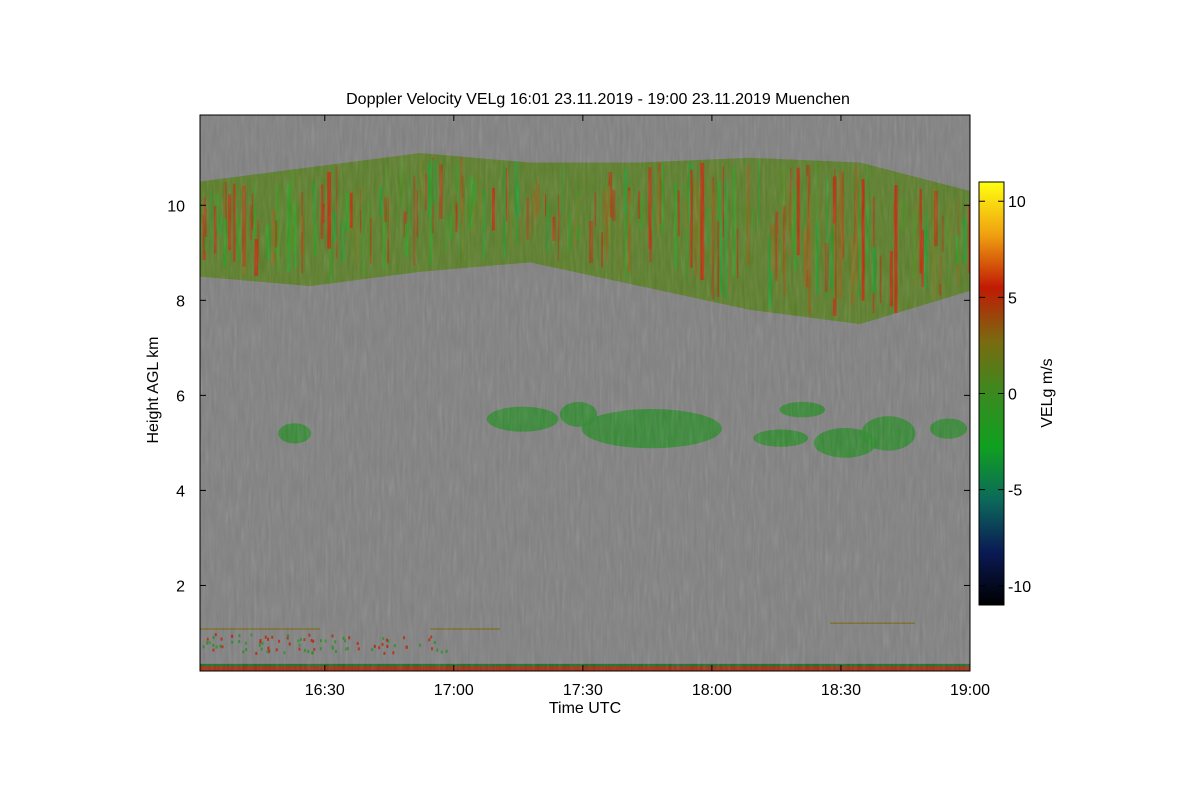 This screenshot has width=1200, height=800. Describe the element at coordinates (1017, 202) in the screenshot. I see `colorbar-tick-label: 10` at that location.